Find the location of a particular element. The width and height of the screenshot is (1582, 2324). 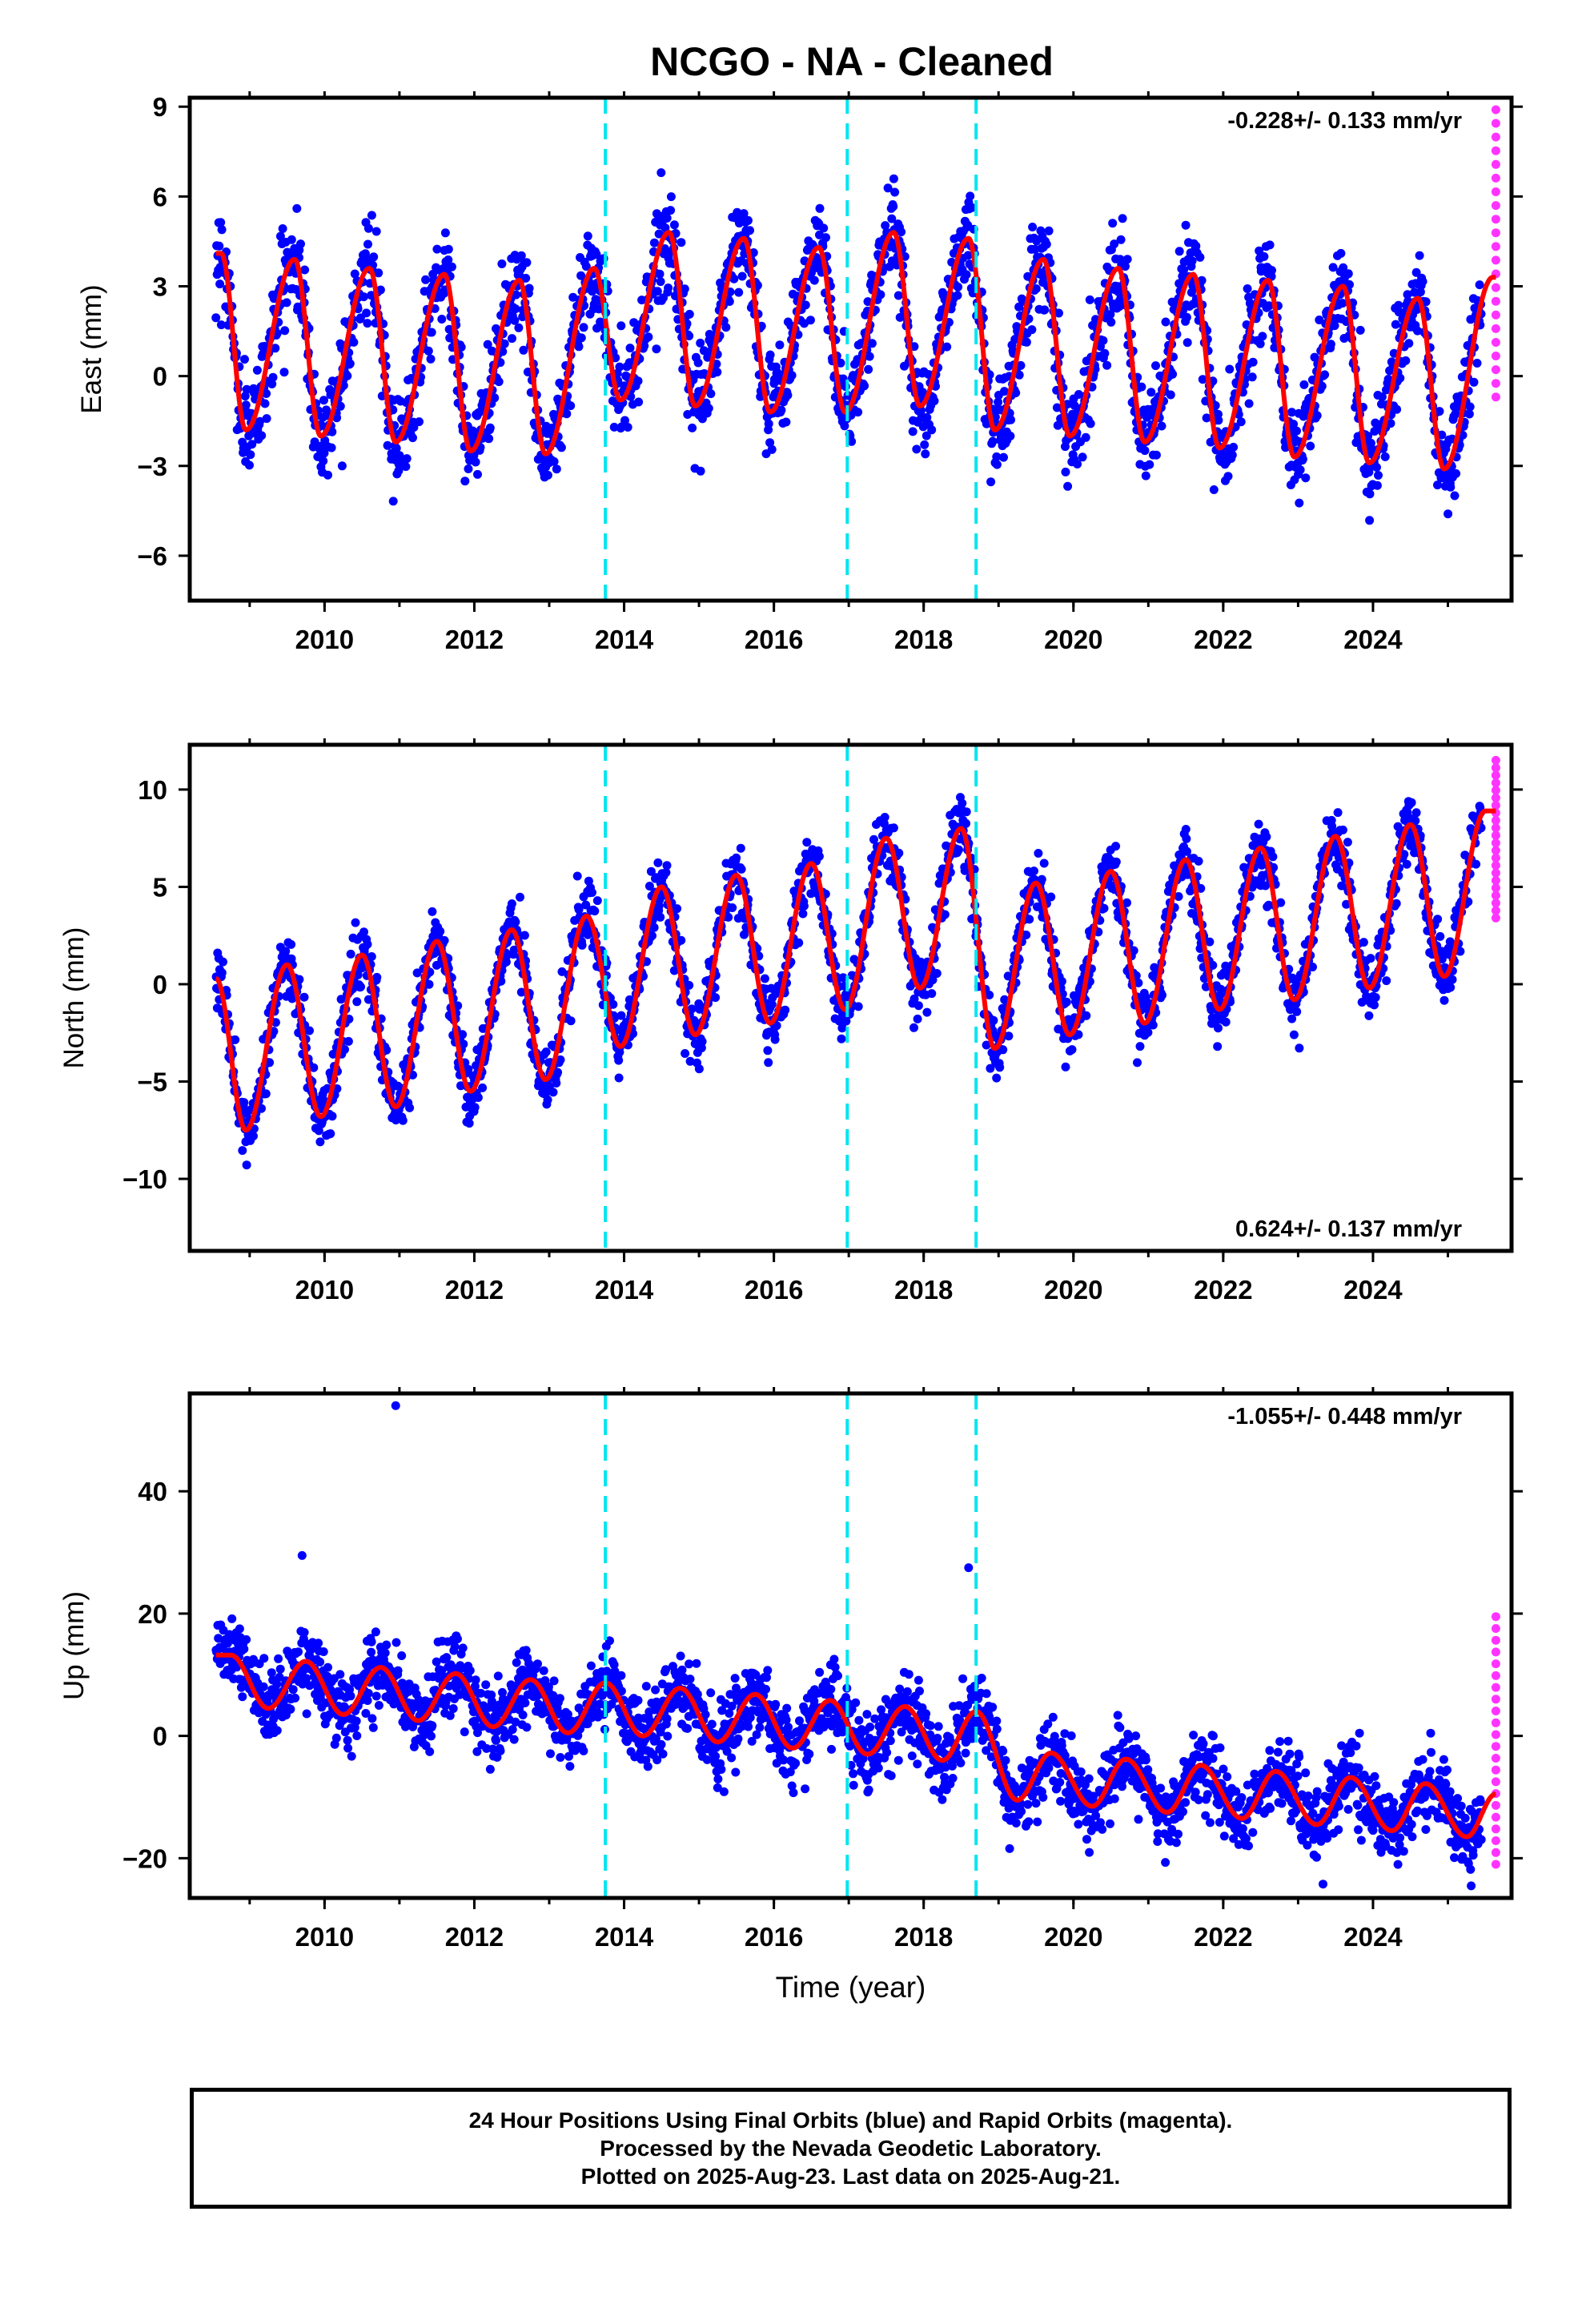

x-tick-label: 2012 is located at coordinates (474, 639).